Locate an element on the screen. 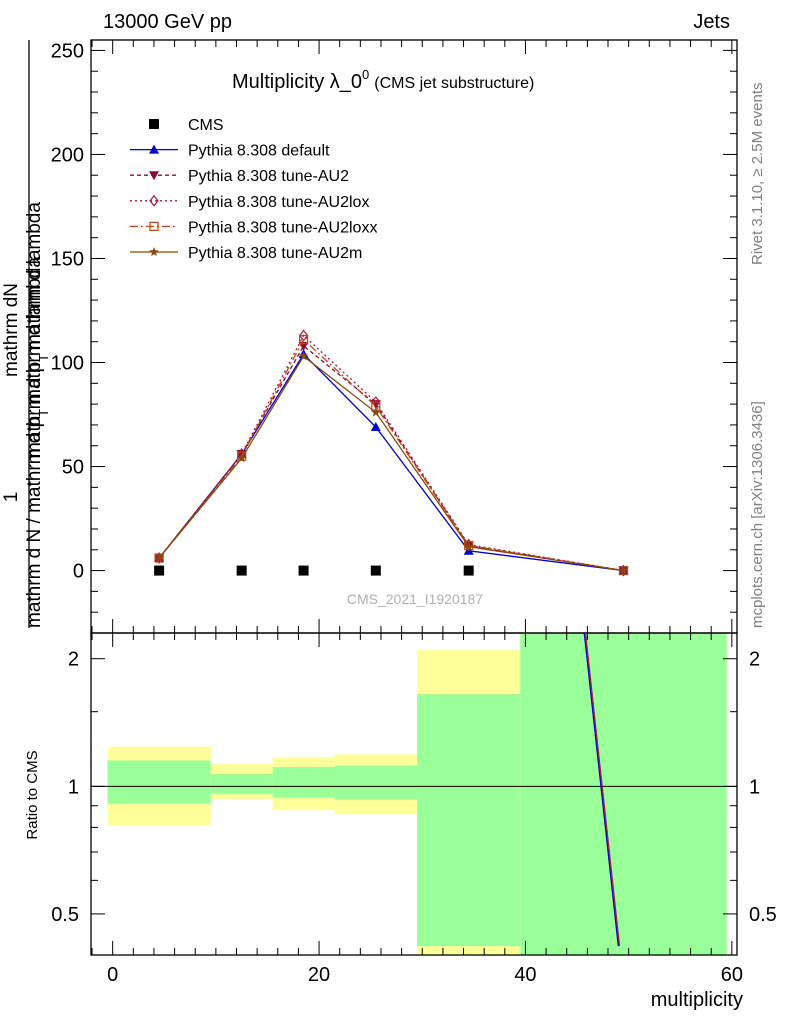 This screenshot has height=1024, width=786. title-superscript: 0 is located at coordinates (365, 74).